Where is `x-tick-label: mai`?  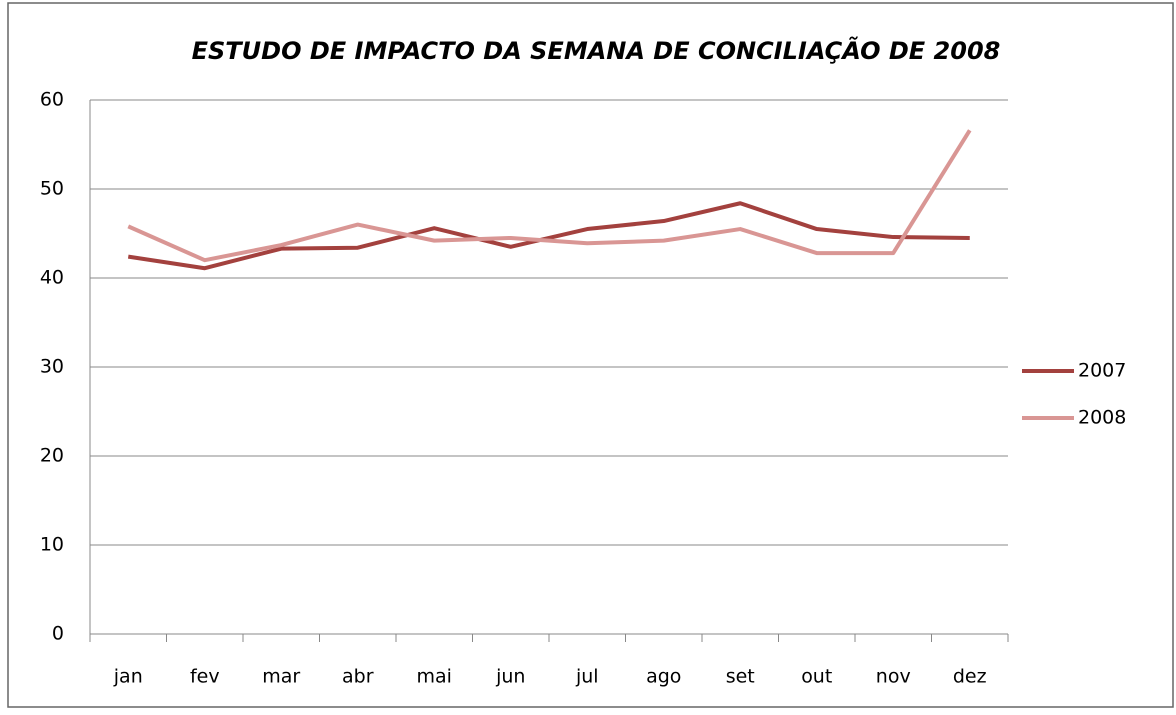
x-tick-label: mai is located at coordinates (434, 677).